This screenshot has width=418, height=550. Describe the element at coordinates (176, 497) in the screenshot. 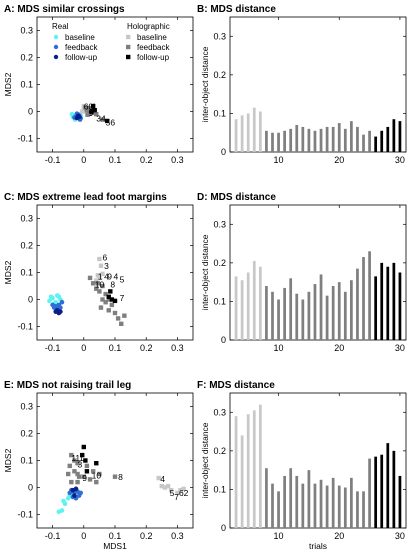

I see `point-label: 7` at that location.